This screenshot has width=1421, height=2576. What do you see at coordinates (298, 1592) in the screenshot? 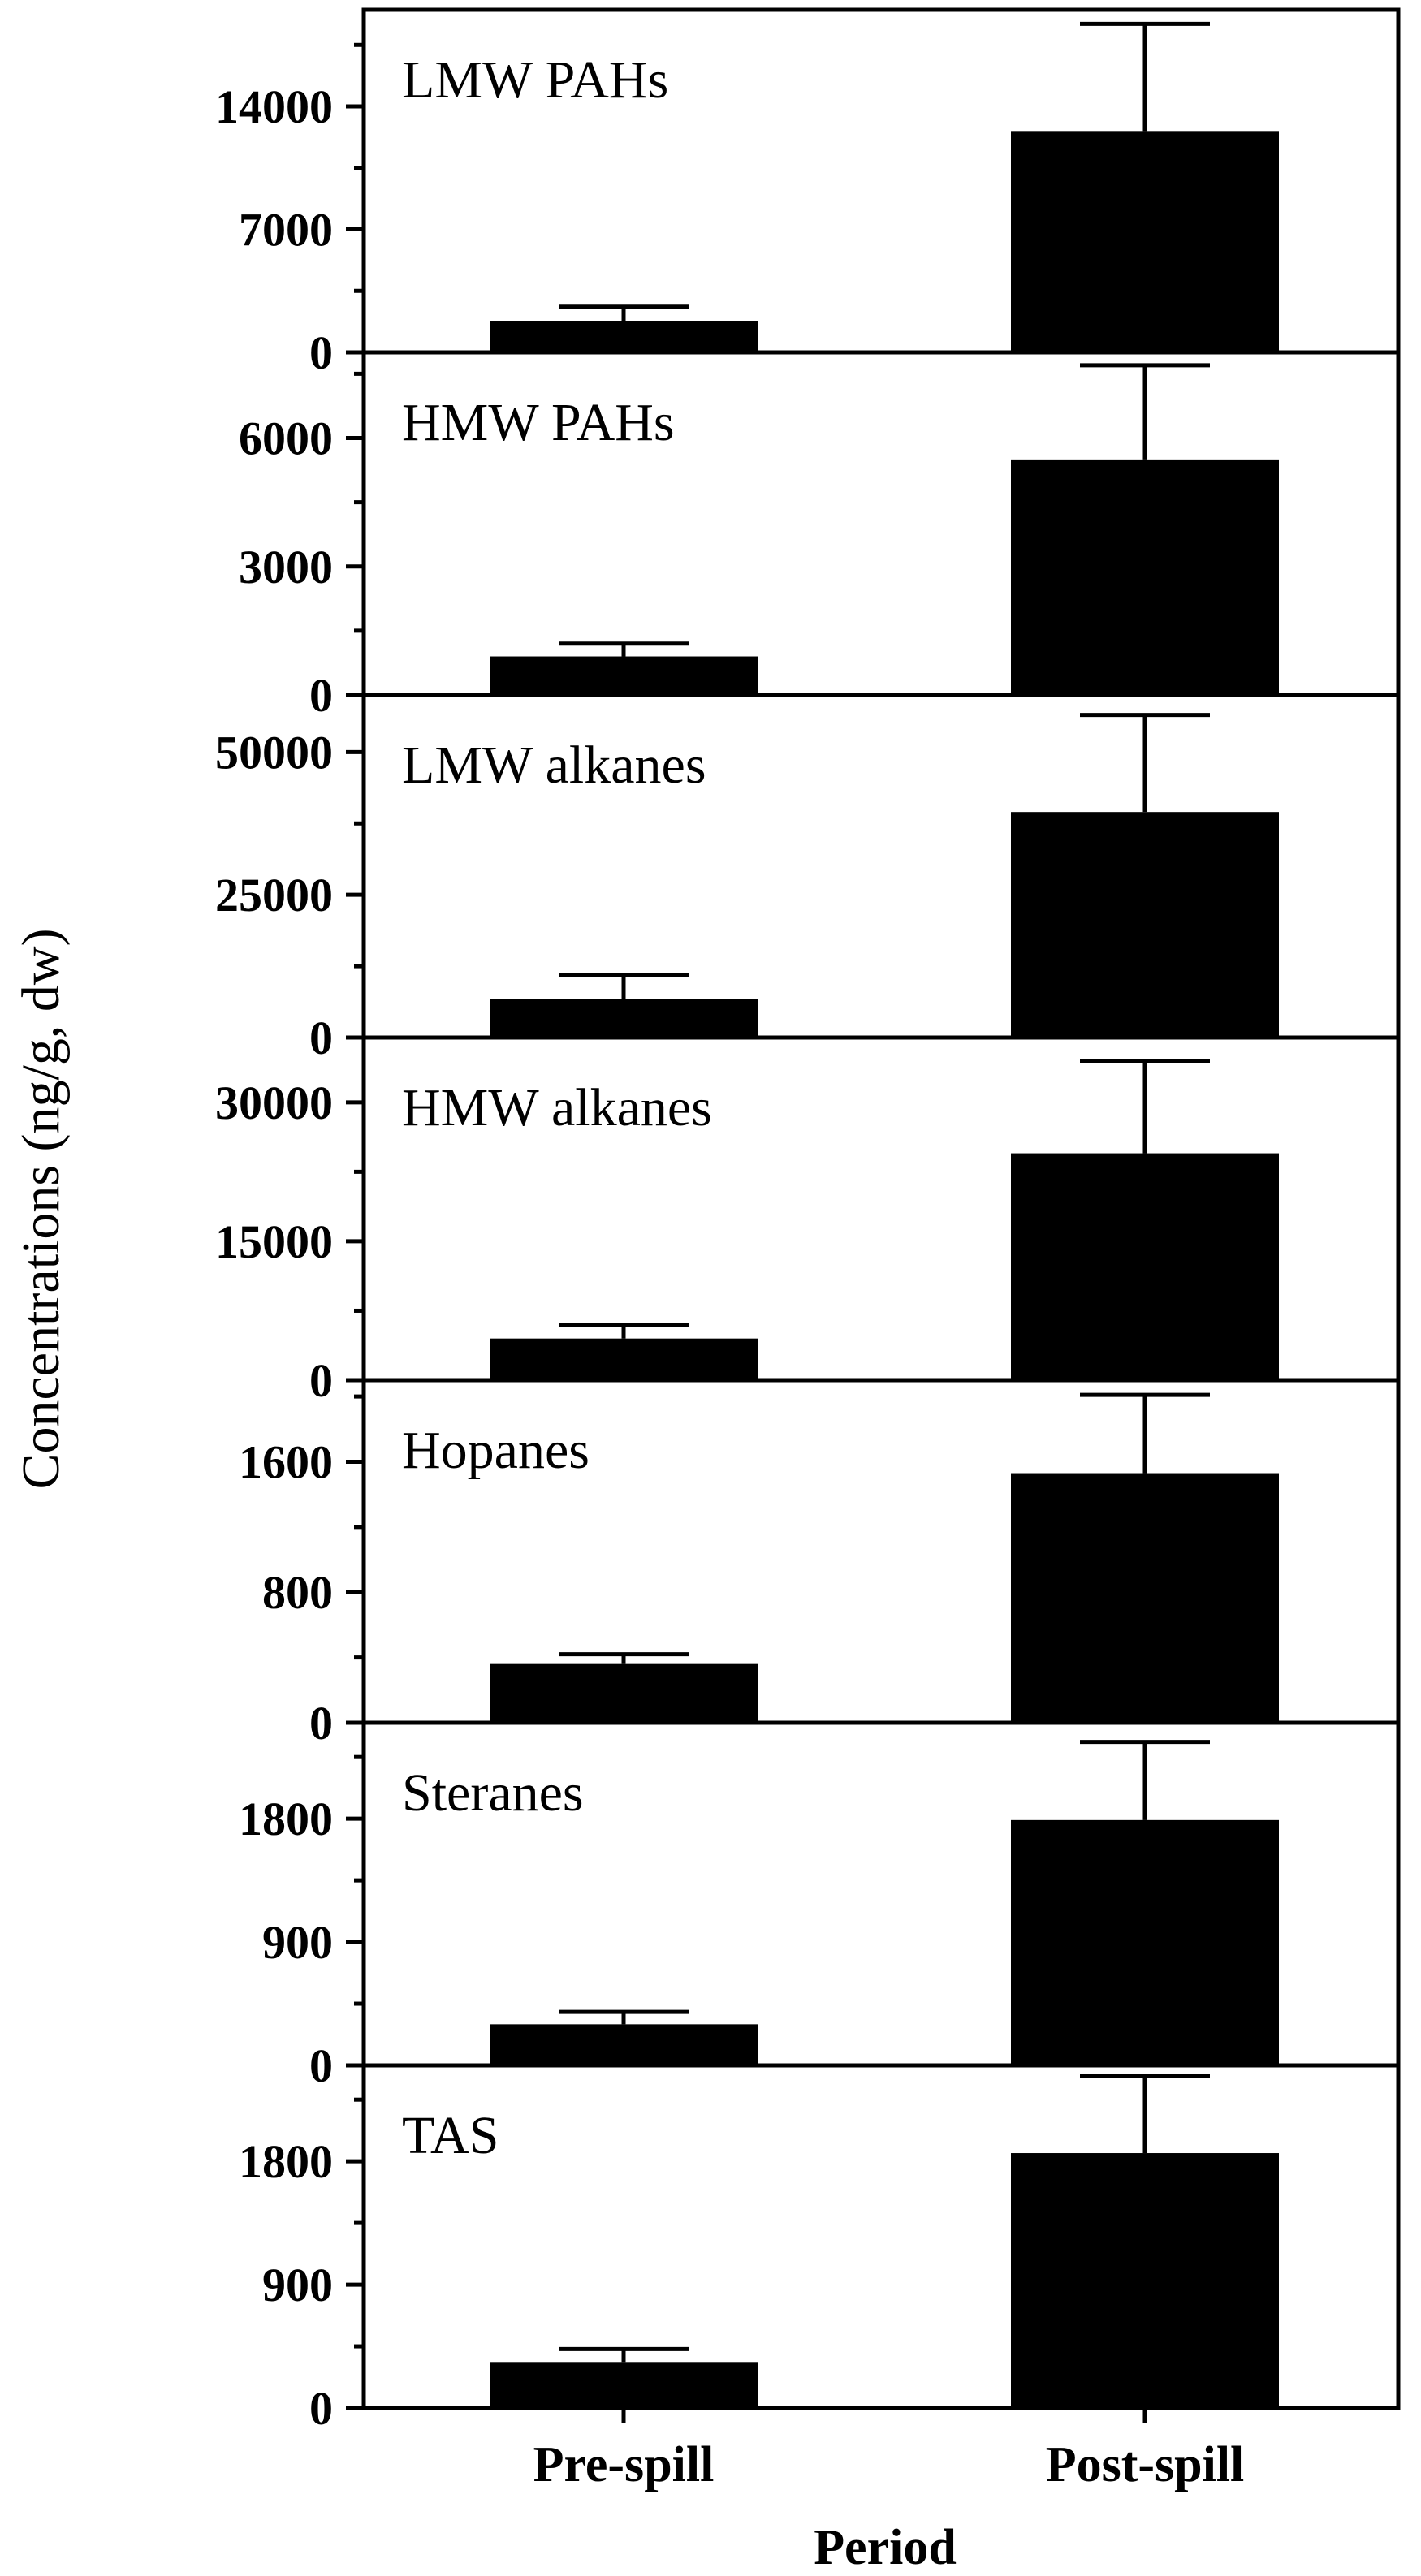
I see `y-tick-label: 800` at bounding box center [298, 1592].